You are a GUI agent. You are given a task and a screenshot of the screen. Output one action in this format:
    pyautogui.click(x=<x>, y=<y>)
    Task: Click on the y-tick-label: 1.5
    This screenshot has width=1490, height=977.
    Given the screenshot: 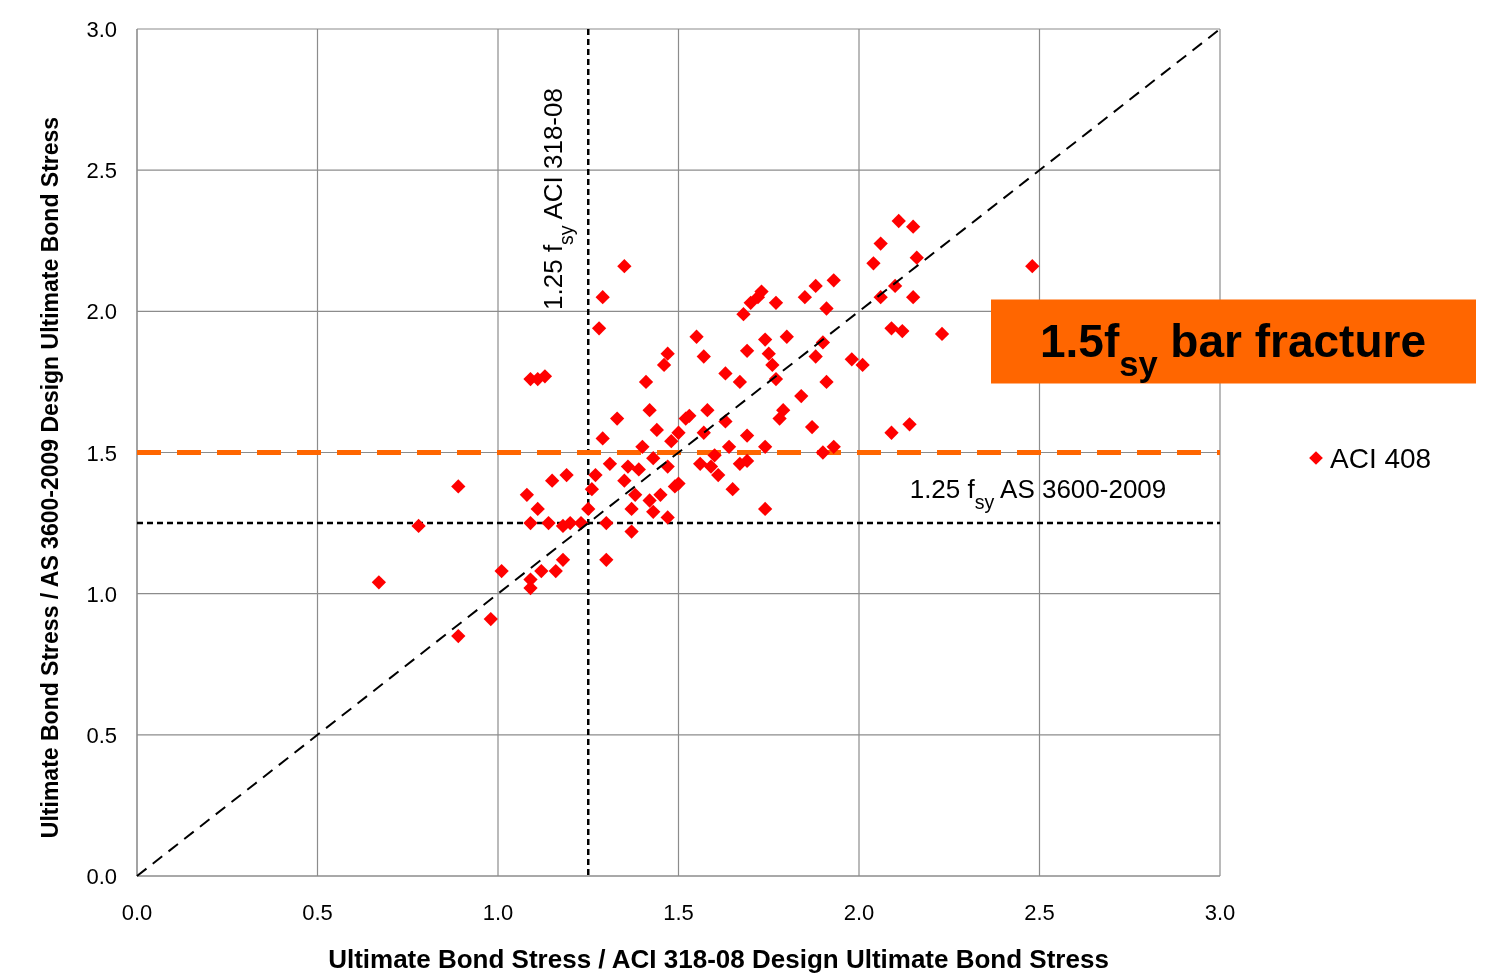 What is the action you would take?
    pyautogui.click(x=101, y=453)
    